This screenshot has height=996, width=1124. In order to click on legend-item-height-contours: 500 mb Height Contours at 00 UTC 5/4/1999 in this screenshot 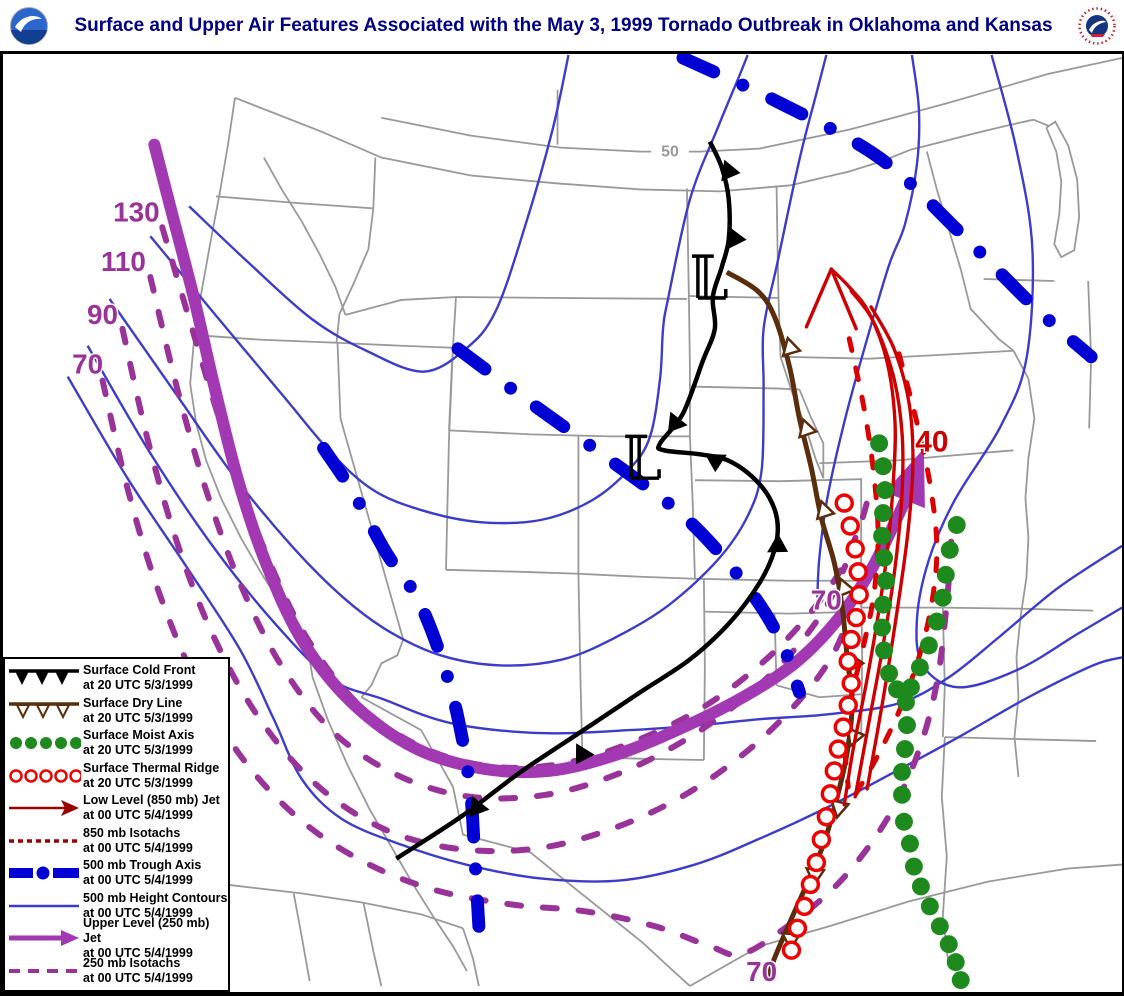, I will do `click(116, 905)`.